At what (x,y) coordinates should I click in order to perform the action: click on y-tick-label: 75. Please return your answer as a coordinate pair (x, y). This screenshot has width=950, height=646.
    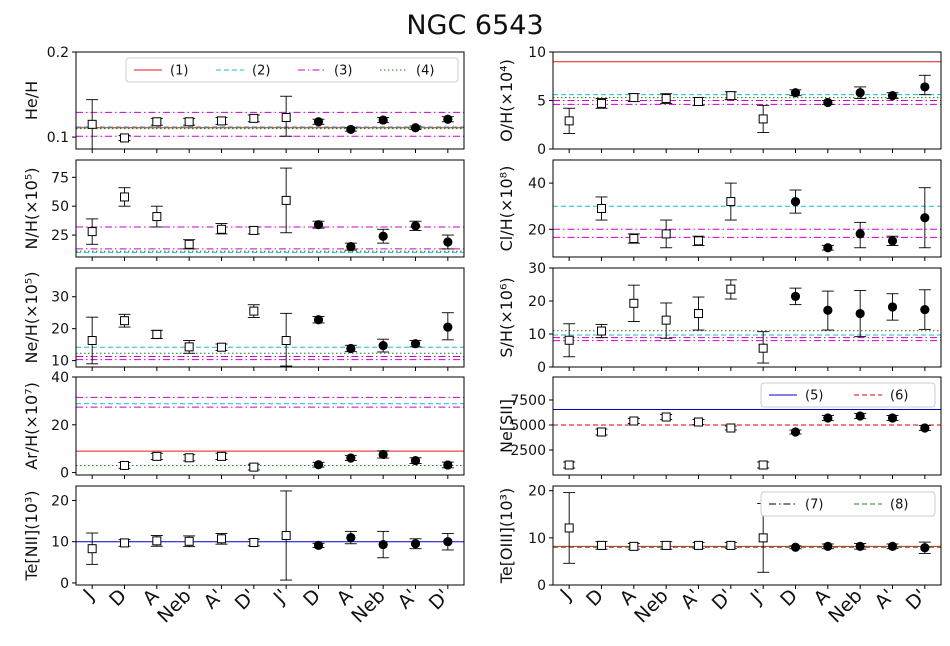
    Looking at the image, I should click on (60, 178).